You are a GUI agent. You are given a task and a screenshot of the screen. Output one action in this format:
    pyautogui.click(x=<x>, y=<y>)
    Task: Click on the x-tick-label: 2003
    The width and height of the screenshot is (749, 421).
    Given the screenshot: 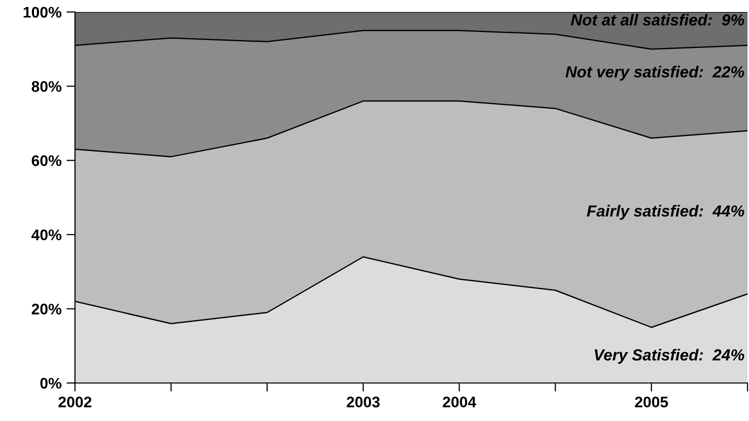 What is the action you would take?
    pyautogui.click(x=363, y=402)
    